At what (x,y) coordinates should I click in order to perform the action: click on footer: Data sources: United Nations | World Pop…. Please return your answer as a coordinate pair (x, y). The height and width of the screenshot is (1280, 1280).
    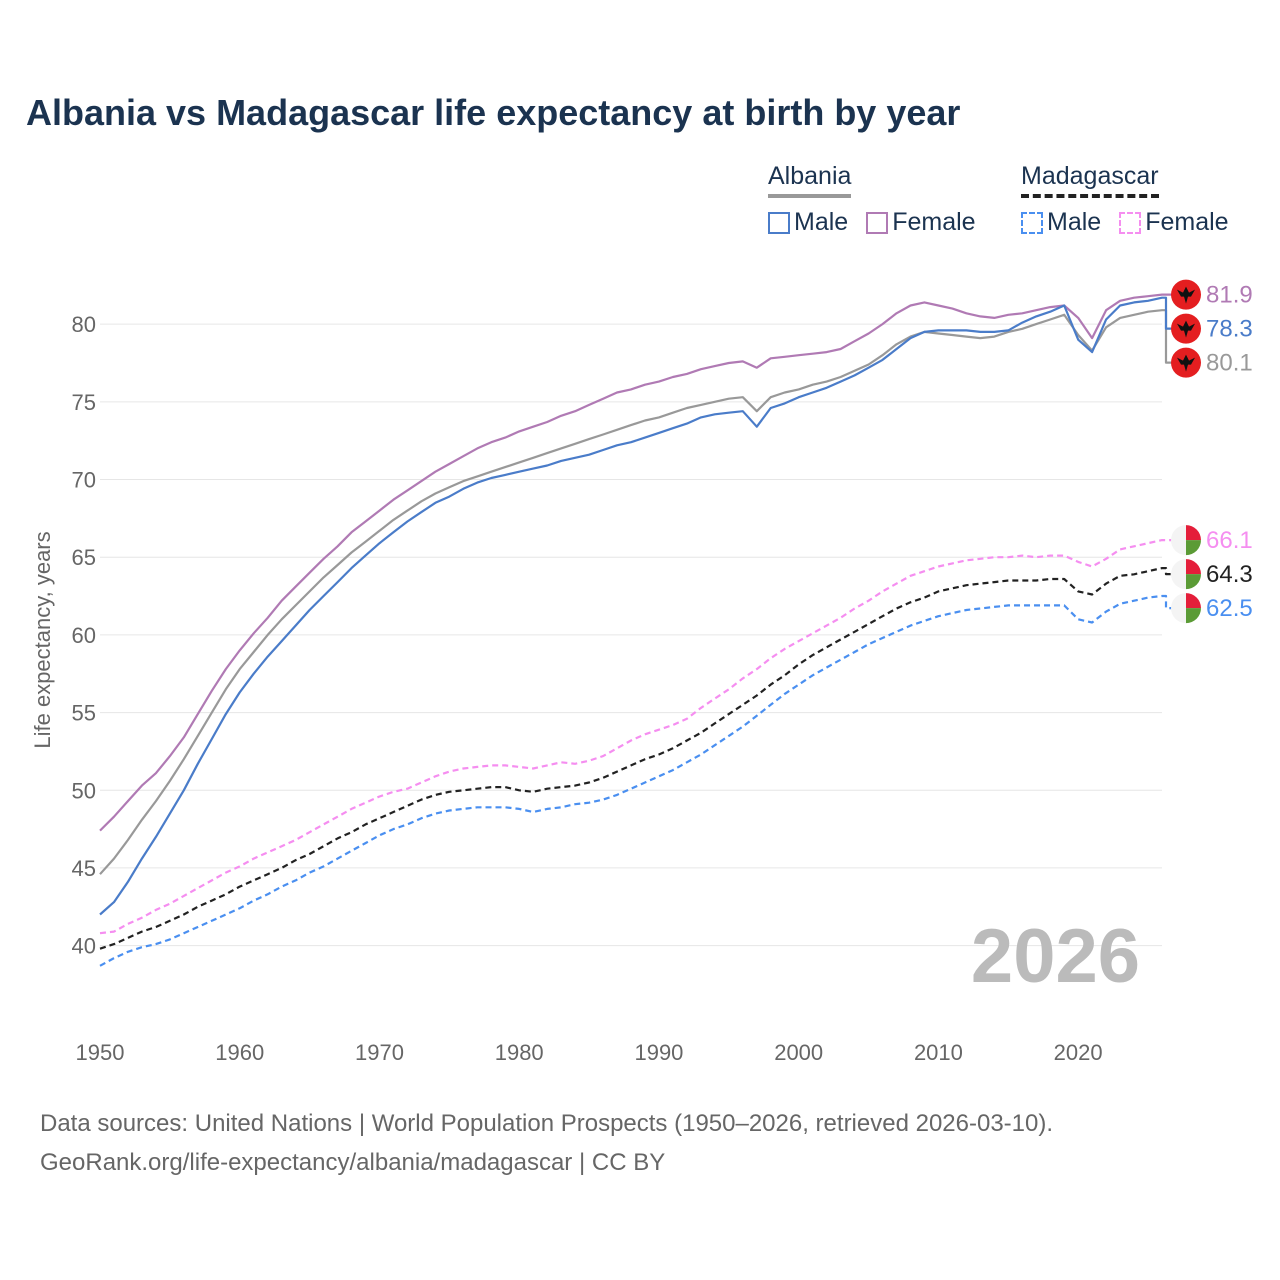
    Looking at the image, I should click on (546, 1143).